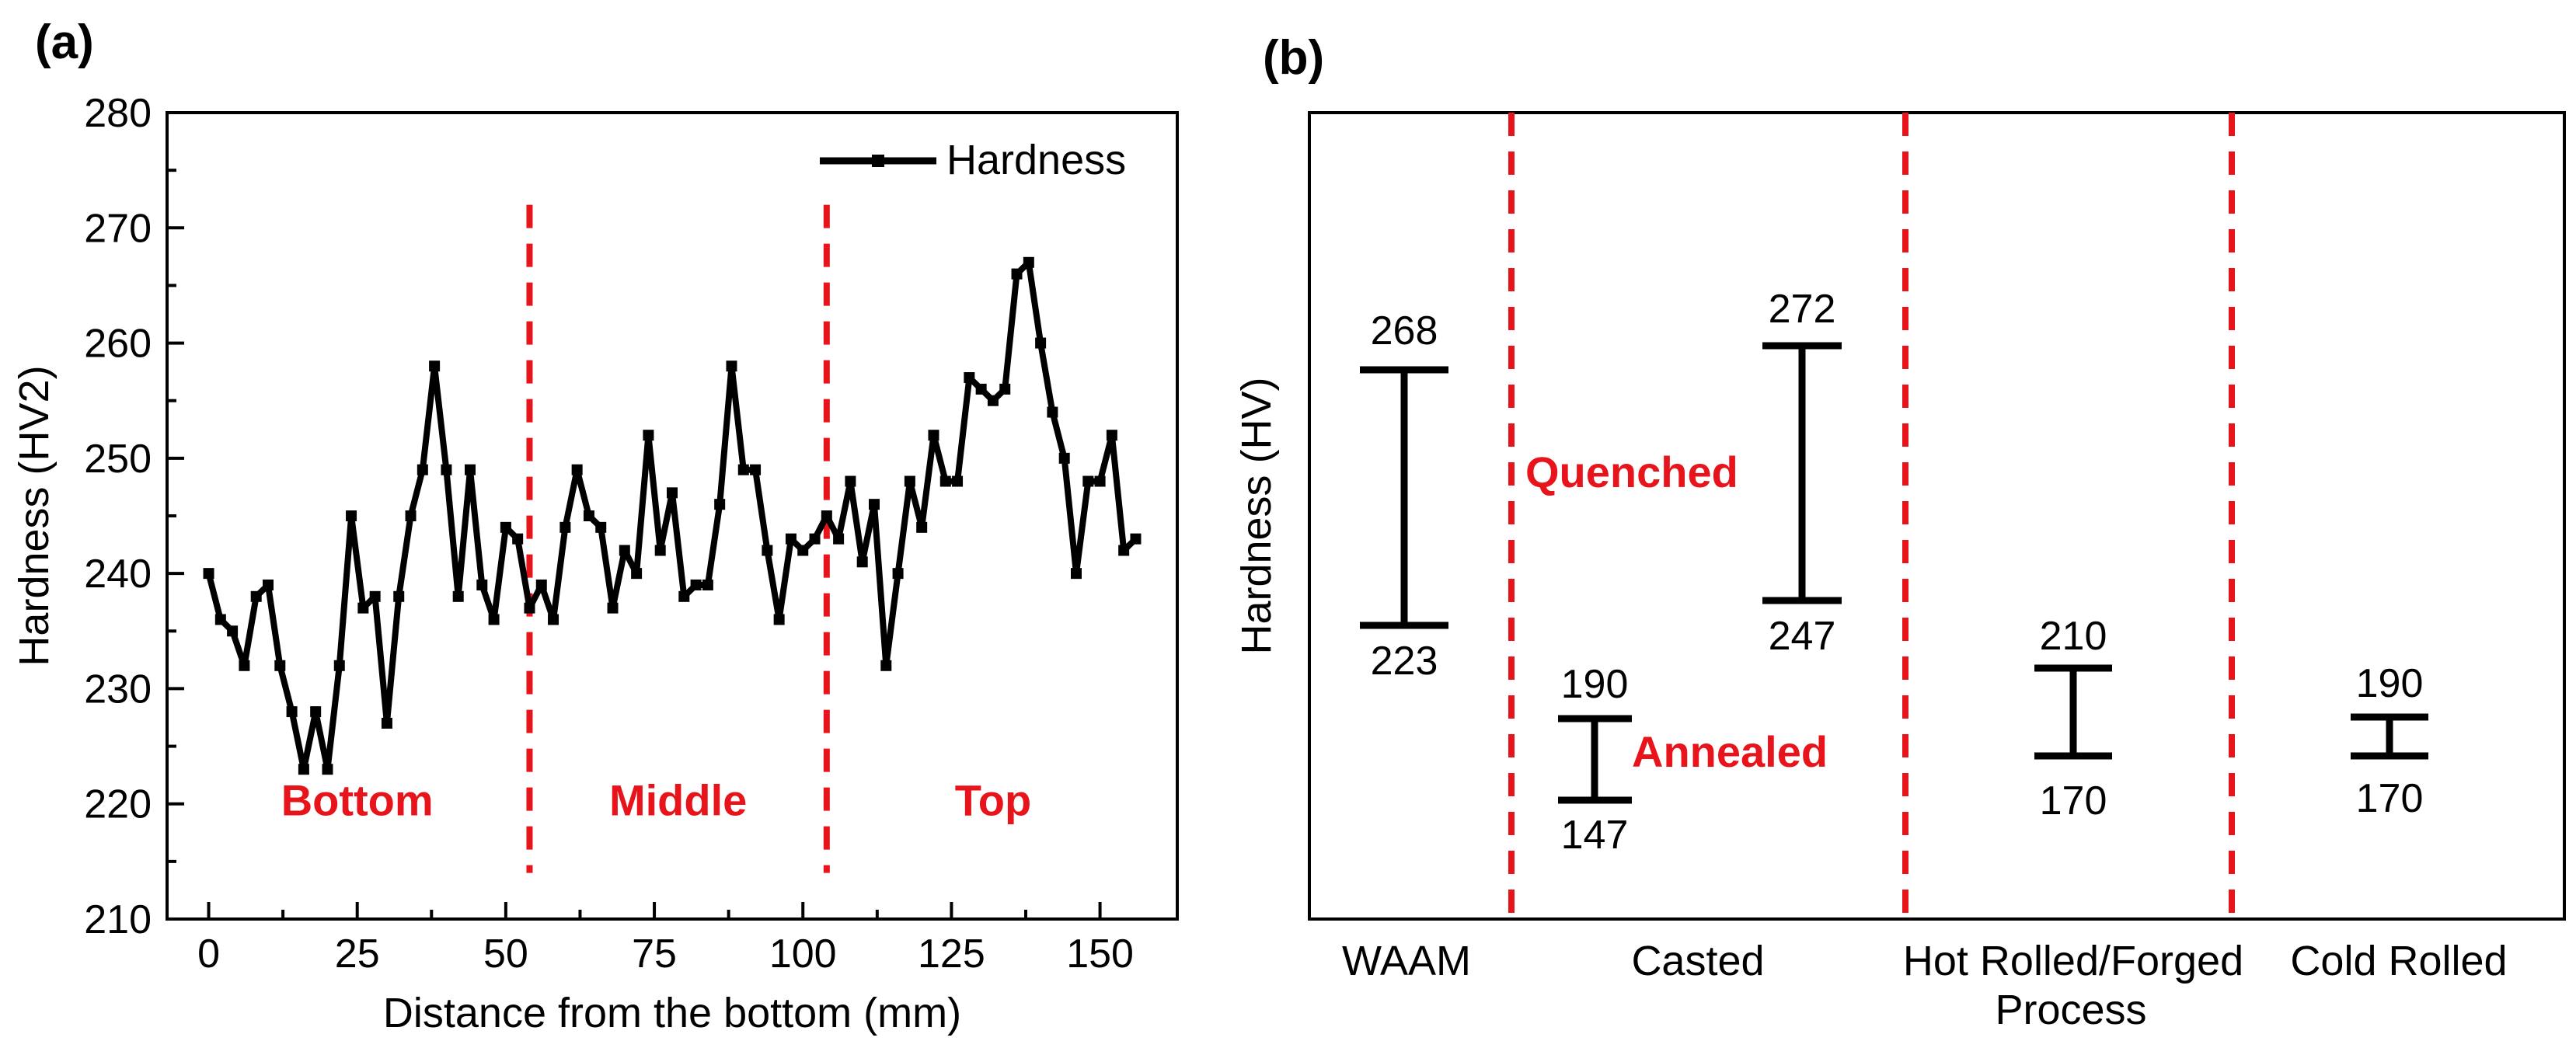 This screenshot has height=1055, width=2576. I want to click on range-bar-waam-max-label: 268, so click(1404, 330).